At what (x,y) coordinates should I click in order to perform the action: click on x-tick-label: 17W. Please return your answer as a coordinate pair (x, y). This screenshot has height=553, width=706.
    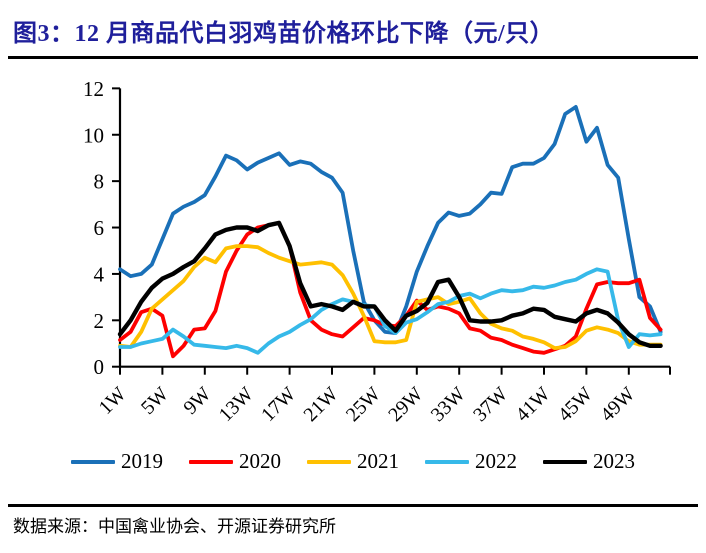
    Looking at the image, I should click on (278, 404).